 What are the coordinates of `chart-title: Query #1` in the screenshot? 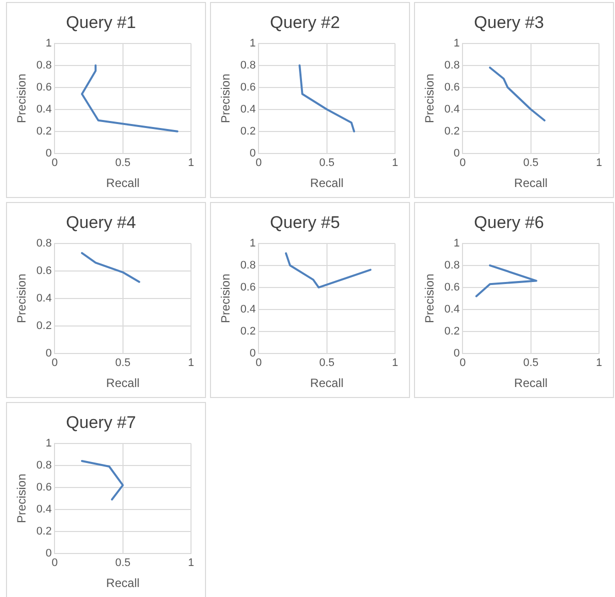 It's located at (101, 22).